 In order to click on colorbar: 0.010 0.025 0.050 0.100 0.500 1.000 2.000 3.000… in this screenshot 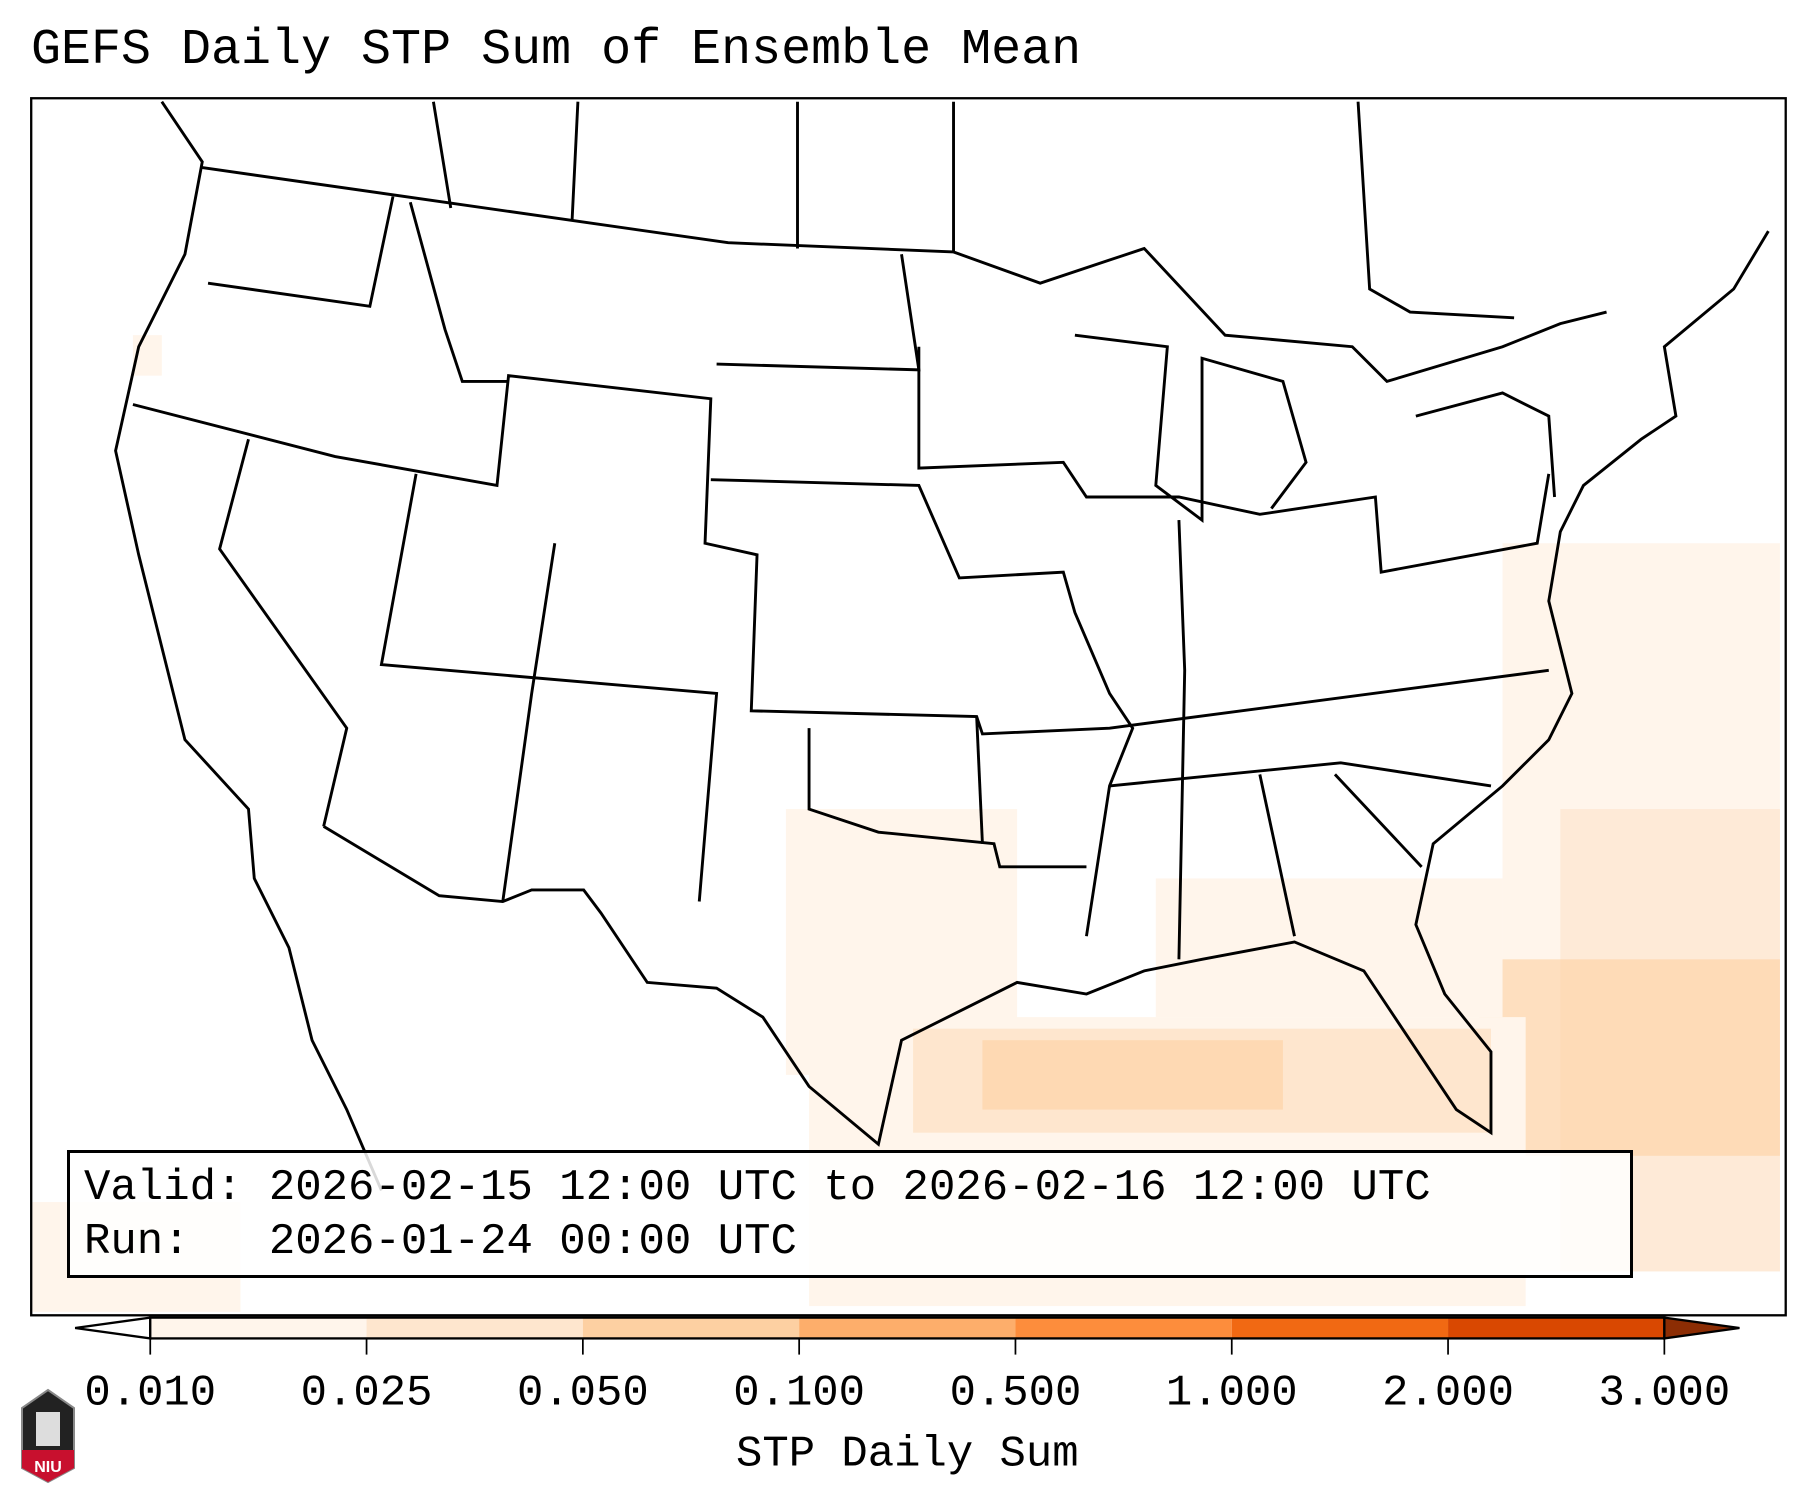, I will do `click(907, 1398)`.